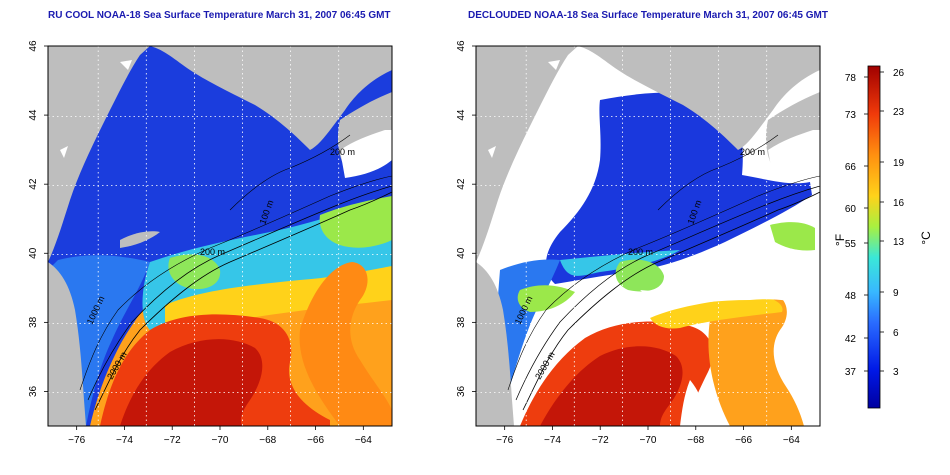 The image size is (950, 475). Describe the element at coordinates (611, 386) in the screenshot. I see `right-gulf-core` at that location.